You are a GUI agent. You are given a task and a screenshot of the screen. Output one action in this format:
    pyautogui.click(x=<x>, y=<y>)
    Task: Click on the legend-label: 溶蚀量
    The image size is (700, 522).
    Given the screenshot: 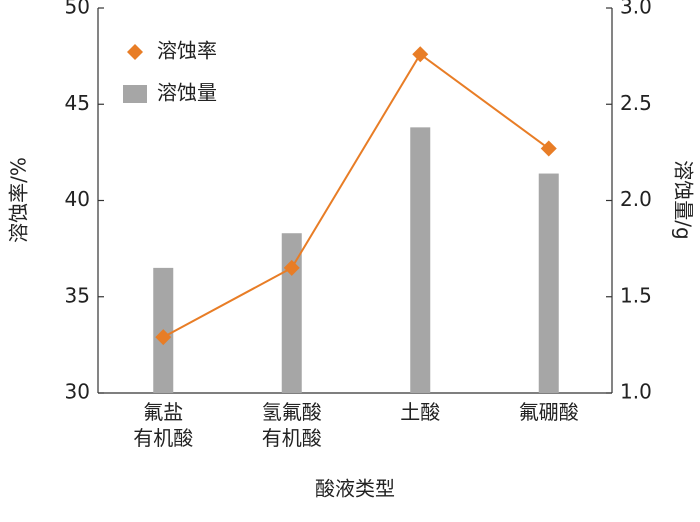 What is the action you would take?
    pyautogui.click(x=187, y=93)
    